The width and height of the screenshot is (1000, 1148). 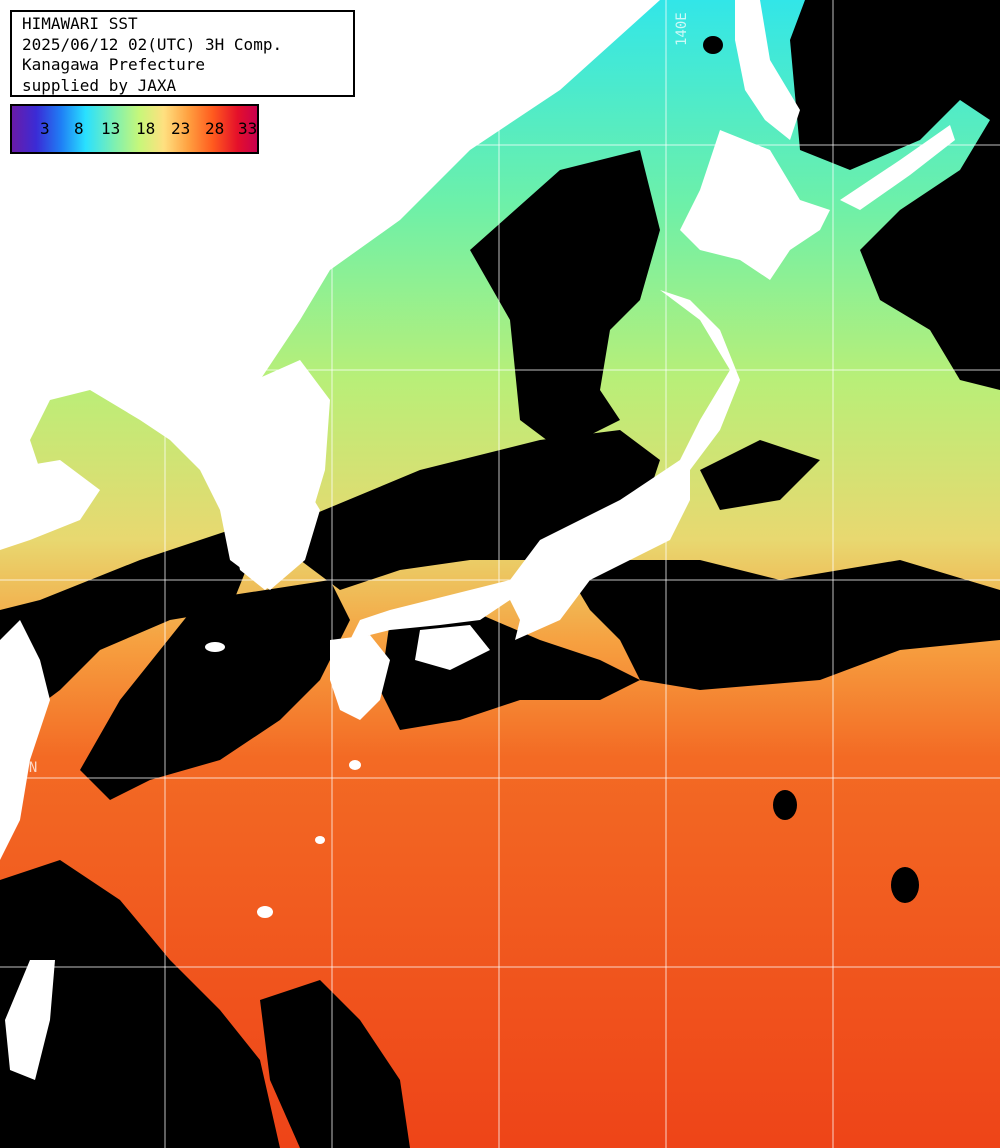 I want to click on land-liaodong, so click(x=40, y=365).